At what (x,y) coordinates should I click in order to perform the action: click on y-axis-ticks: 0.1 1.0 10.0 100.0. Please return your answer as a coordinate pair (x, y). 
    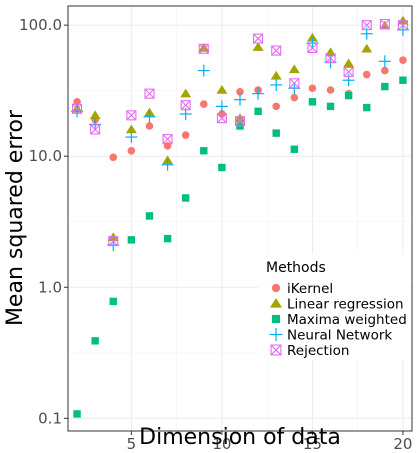
    Looking at the image, I should click on (43, 221).